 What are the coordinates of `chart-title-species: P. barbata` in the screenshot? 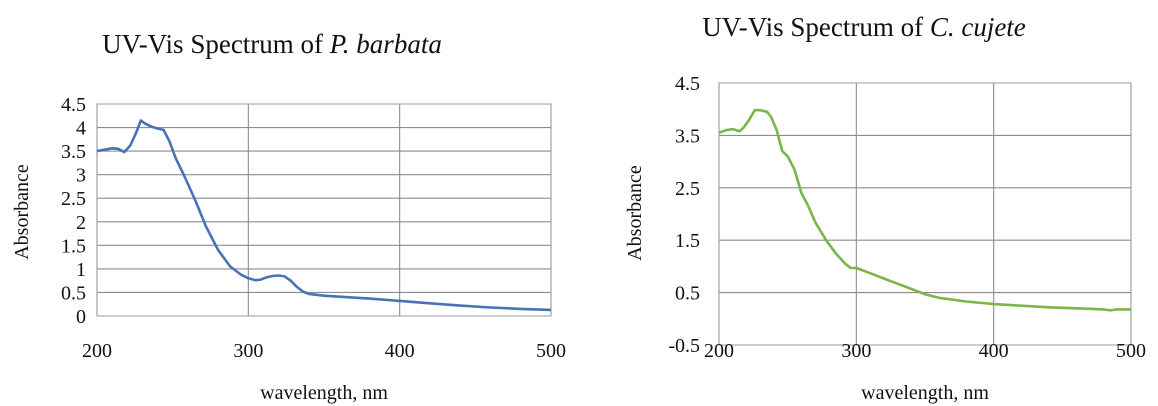 It's located at (385, 44).